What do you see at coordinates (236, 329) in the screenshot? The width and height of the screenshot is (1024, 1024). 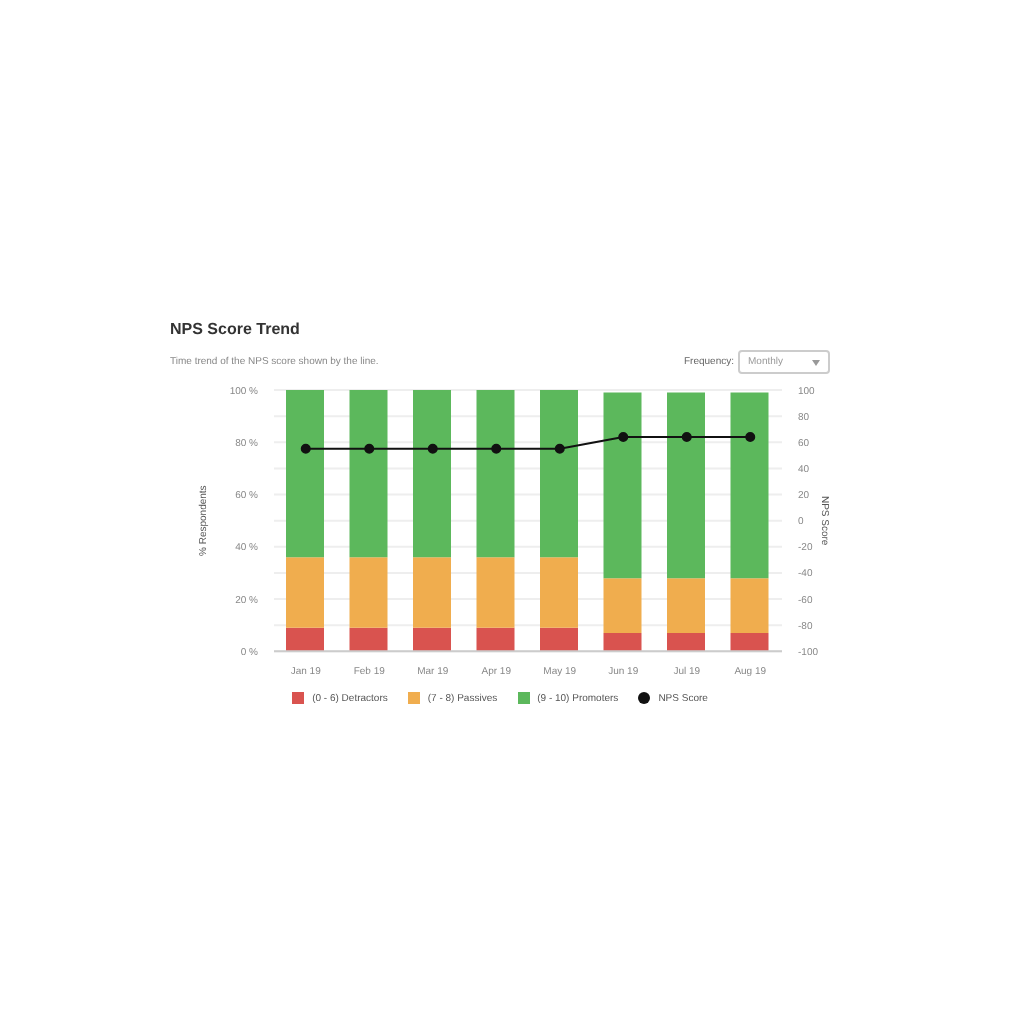 I see `chart-title: NPS Score Trend` at bounding box center [236, 329].